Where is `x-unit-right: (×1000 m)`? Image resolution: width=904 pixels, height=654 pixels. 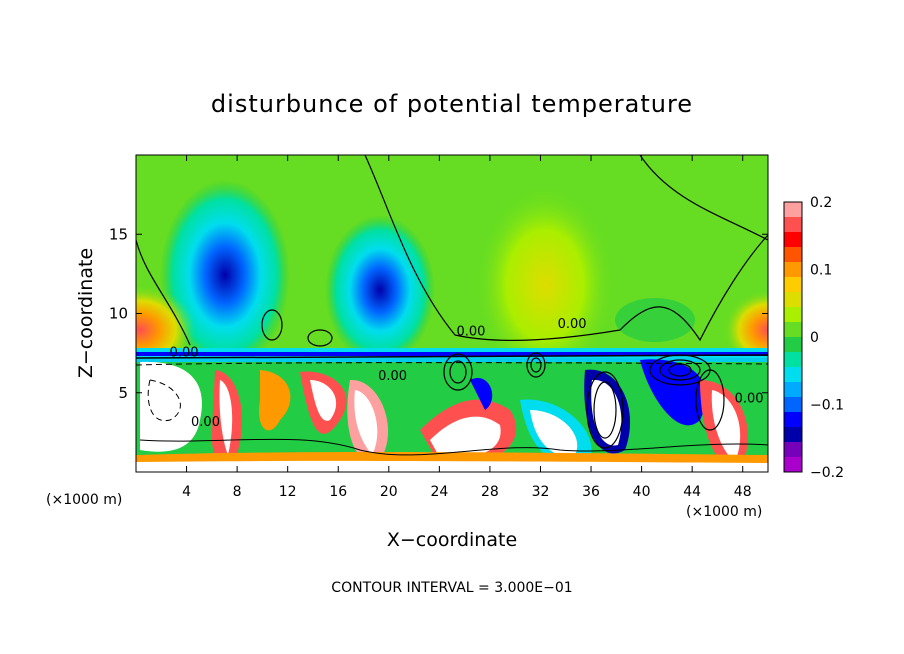
x-unit-right: (×1000 m) is located at coordinates (724, 512).